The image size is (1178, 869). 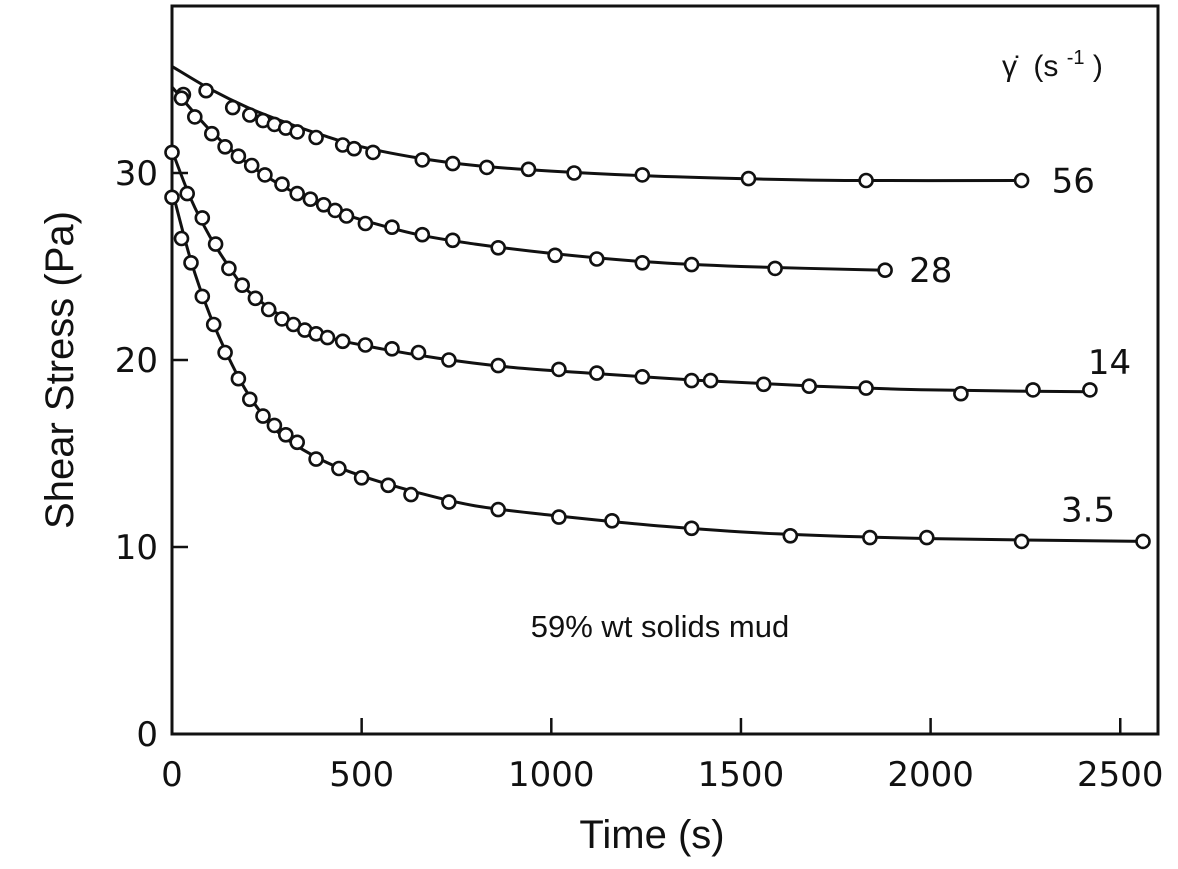 I want to click on y-tick-label-30: 30, so click(x=136, y=174).